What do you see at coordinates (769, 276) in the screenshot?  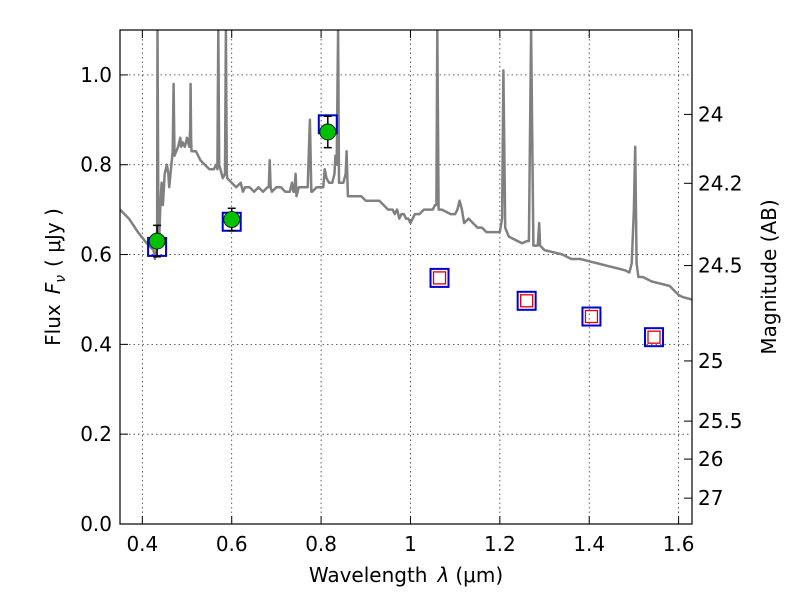 I see `y2-axis-label: Magnitude (AB)` at bounding box center [769, 276].